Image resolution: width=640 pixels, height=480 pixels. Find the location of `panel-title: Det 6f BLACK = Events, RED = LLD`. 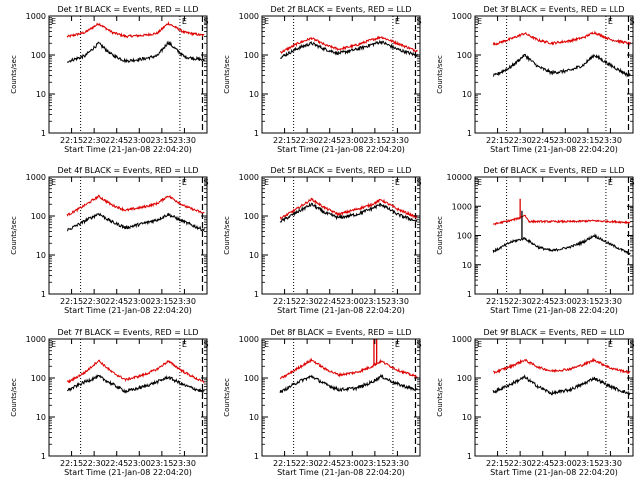

panel-title: Det 6f BLACK = Events, RED = LLD is located at coordinates (553, 170).